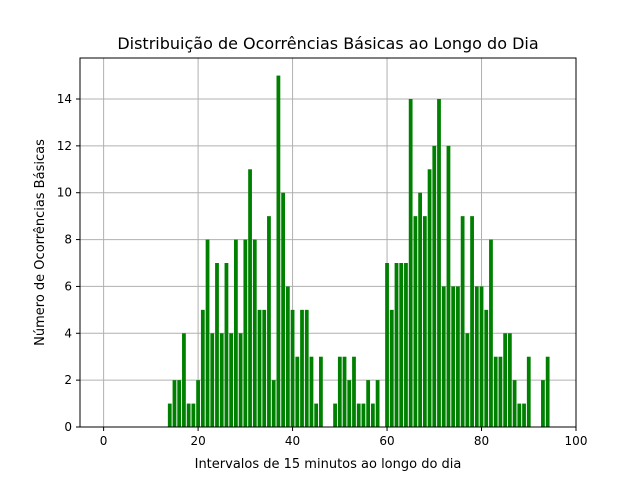 The width and height of the screenshot is (640, 480). I want to click on y-tick-label: 14, so click(64, 99).